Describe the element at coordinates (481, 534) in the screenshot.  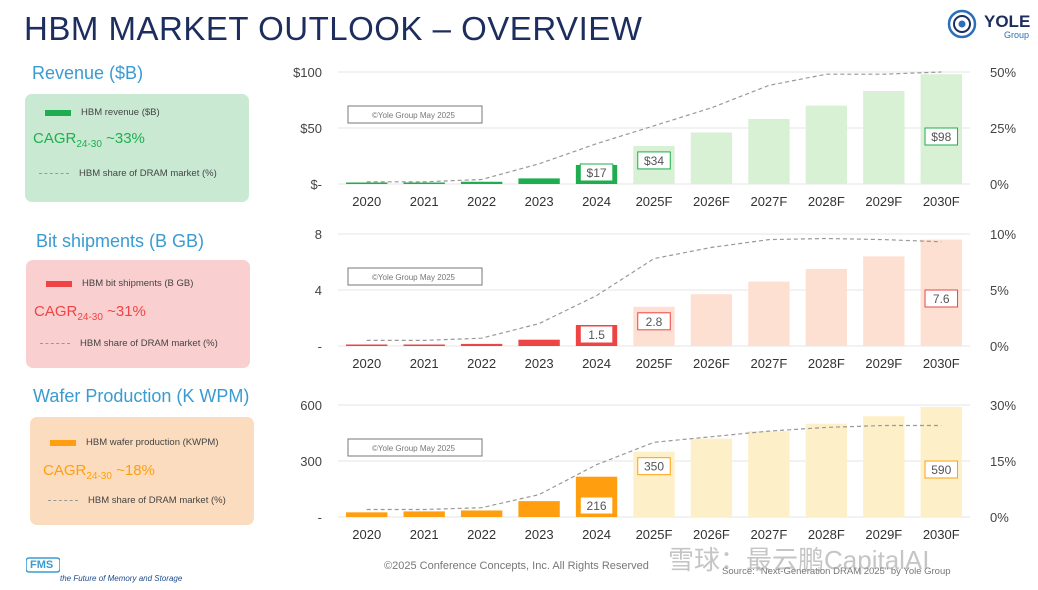
I see `wafer-x-tick-label: 2022` at that location.